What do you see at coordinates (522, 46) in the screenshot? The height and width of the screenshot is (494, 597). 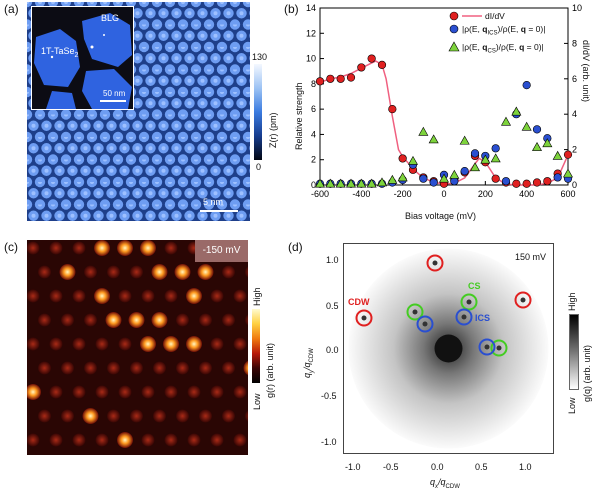 I see `legend-cs-e: q` at bounding box center [522, 46].